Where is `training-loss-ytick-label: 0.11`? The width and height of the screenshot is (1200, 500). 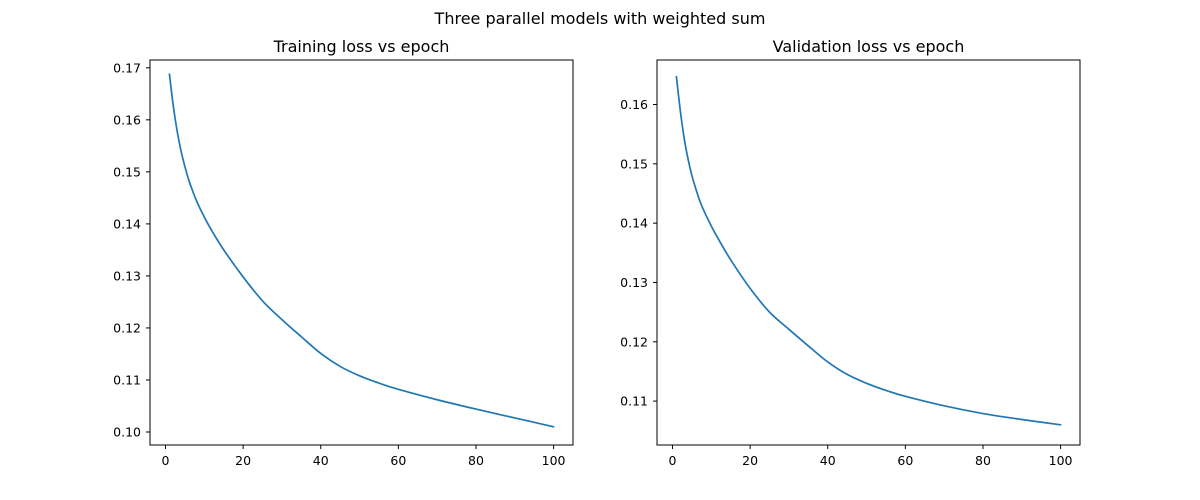 training-loss-ytick-label: 0.11 is located at coordinates (127, 379).